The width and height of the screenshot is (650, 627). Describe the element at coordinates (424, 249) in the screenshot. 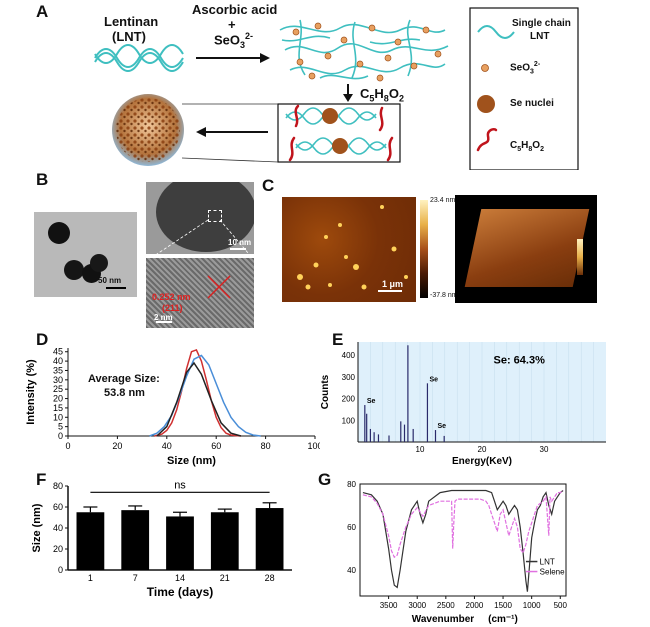

I see `afm-color-bar` at that location.